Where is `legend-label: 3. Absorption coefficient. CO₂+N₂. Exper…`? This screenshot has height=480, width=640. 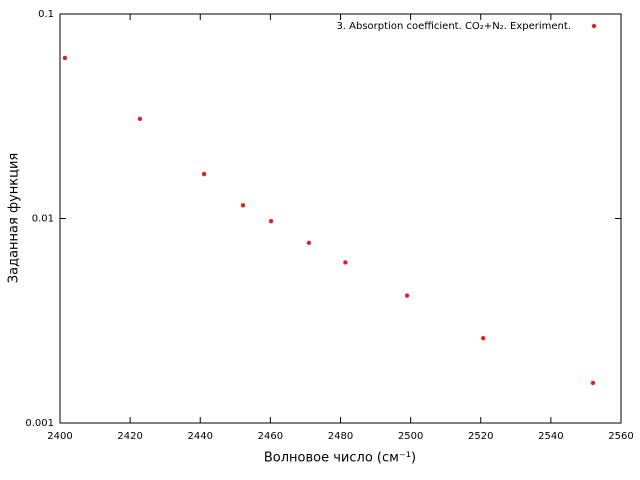 legend-label: 3. Absorption coefficient. CO₂+N₂. Exper… is located at coordinates (453, 26).